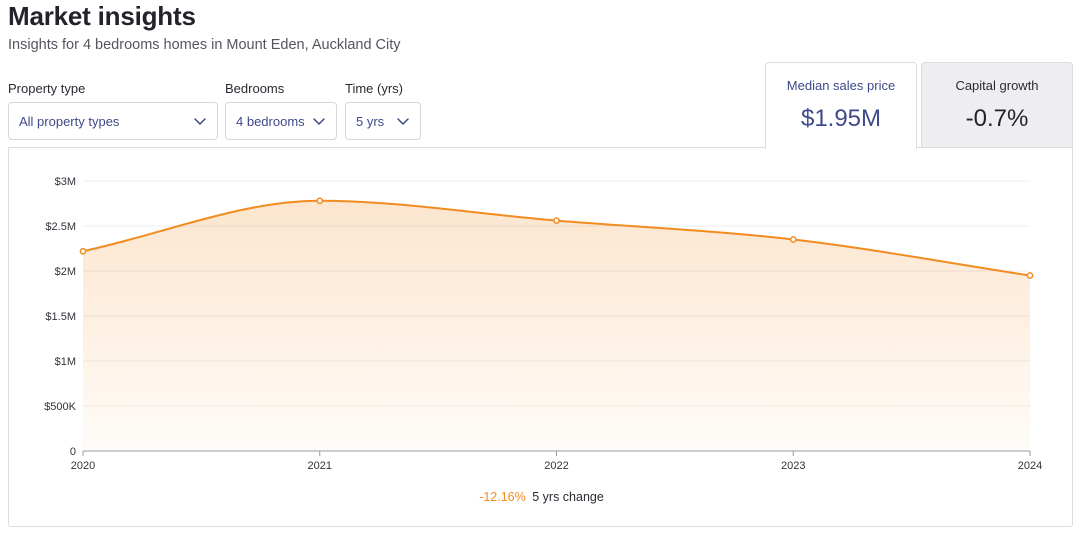  Describe the element at coordinates (502, 497) in the screenshot. I see `change-percent: -12.16%` at that location.